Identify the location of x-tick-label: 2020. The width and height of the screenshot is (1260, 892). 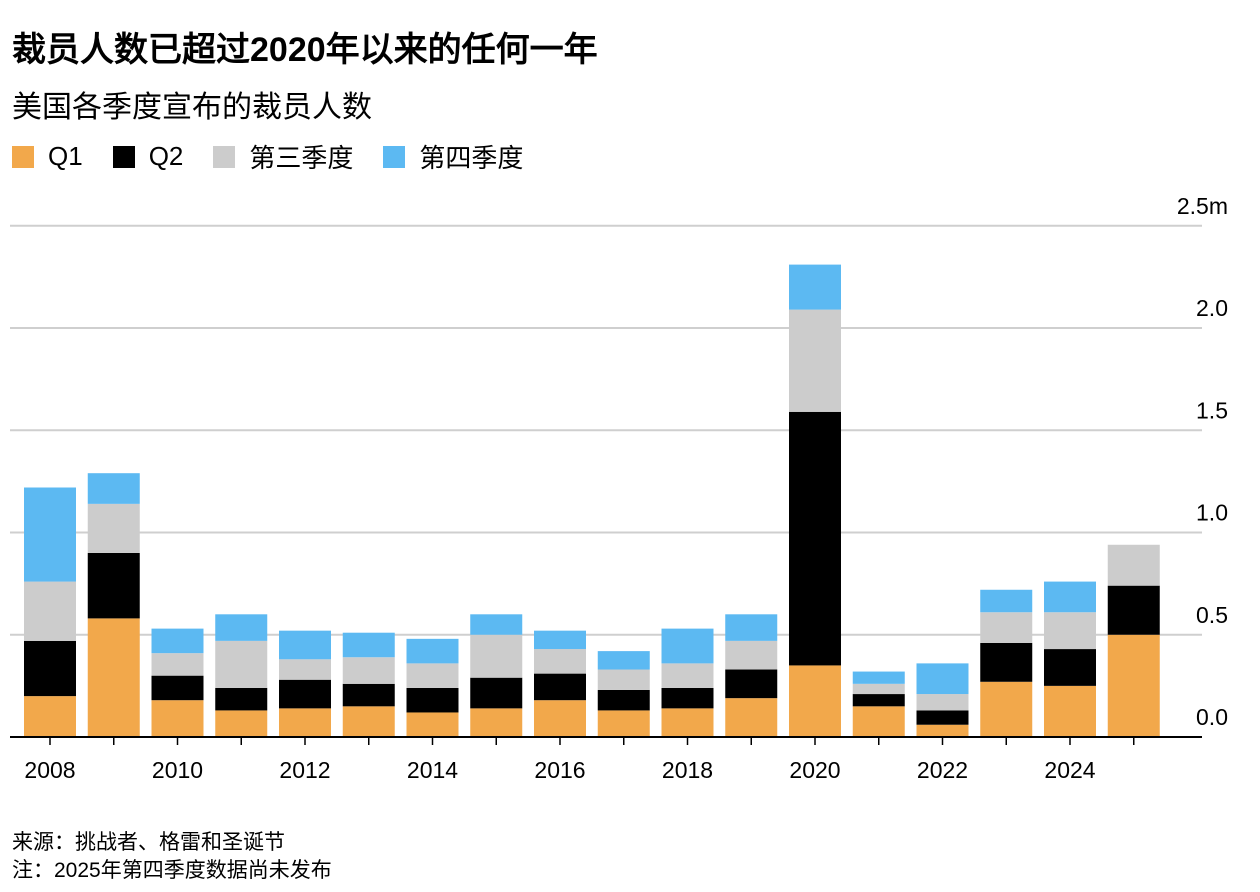
(814, 770).